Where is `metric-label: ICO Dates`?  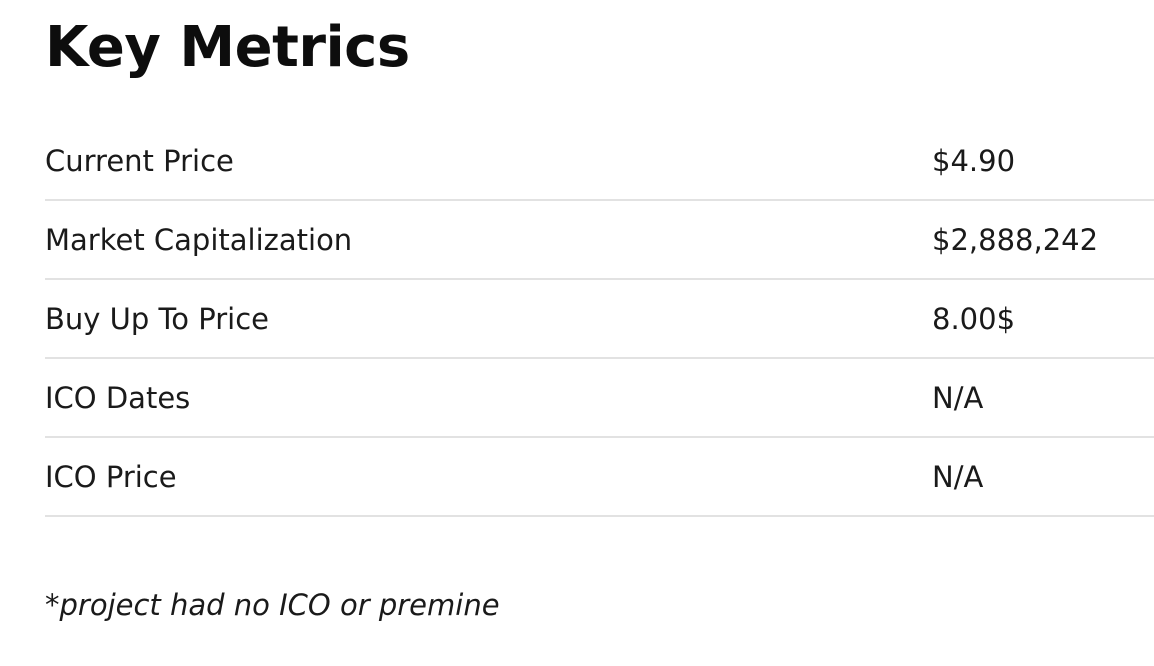 metric-label: ICO Dates is located at coordinates (118, 397).